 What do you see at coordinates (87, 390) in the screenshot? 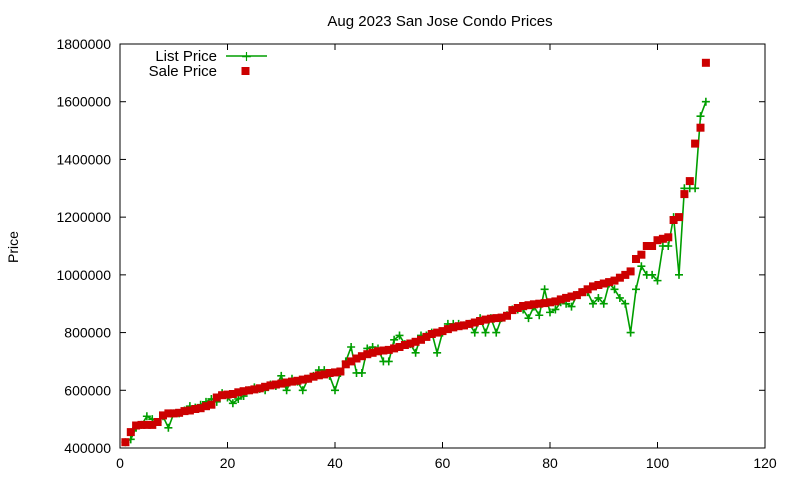
I see `y-tick-label: 600000` at bounding box center [87, 390].